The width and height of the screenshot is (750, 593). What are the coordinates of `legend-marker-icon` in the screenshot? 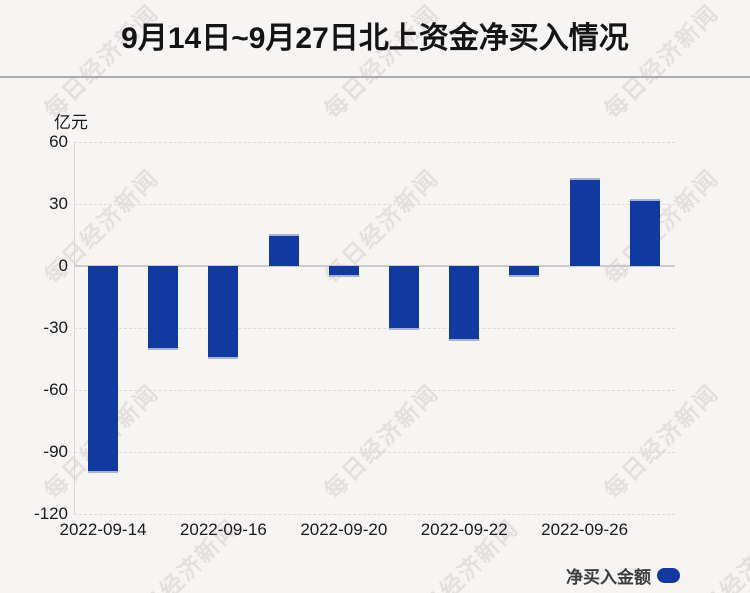 It's located at (668, 575).